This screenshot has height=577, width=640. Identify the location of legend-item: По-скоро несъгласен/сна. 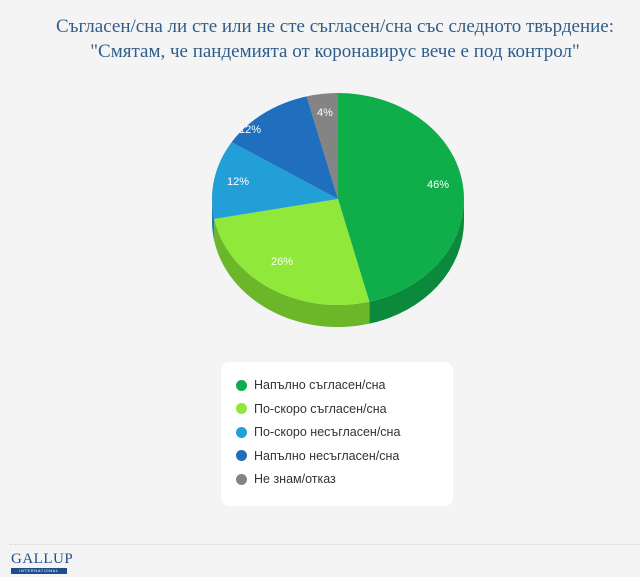
(318, 432).